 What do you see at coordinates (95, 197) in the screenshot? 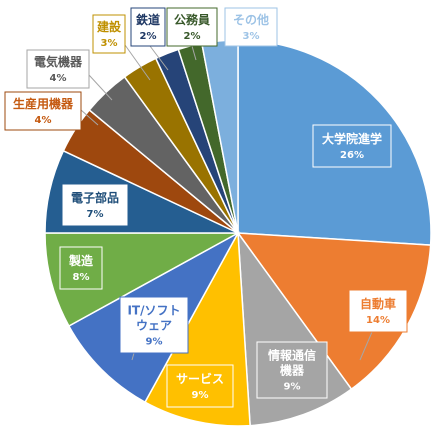
I see `data-label-name: 電子部品` at bounding box center [95, 197].